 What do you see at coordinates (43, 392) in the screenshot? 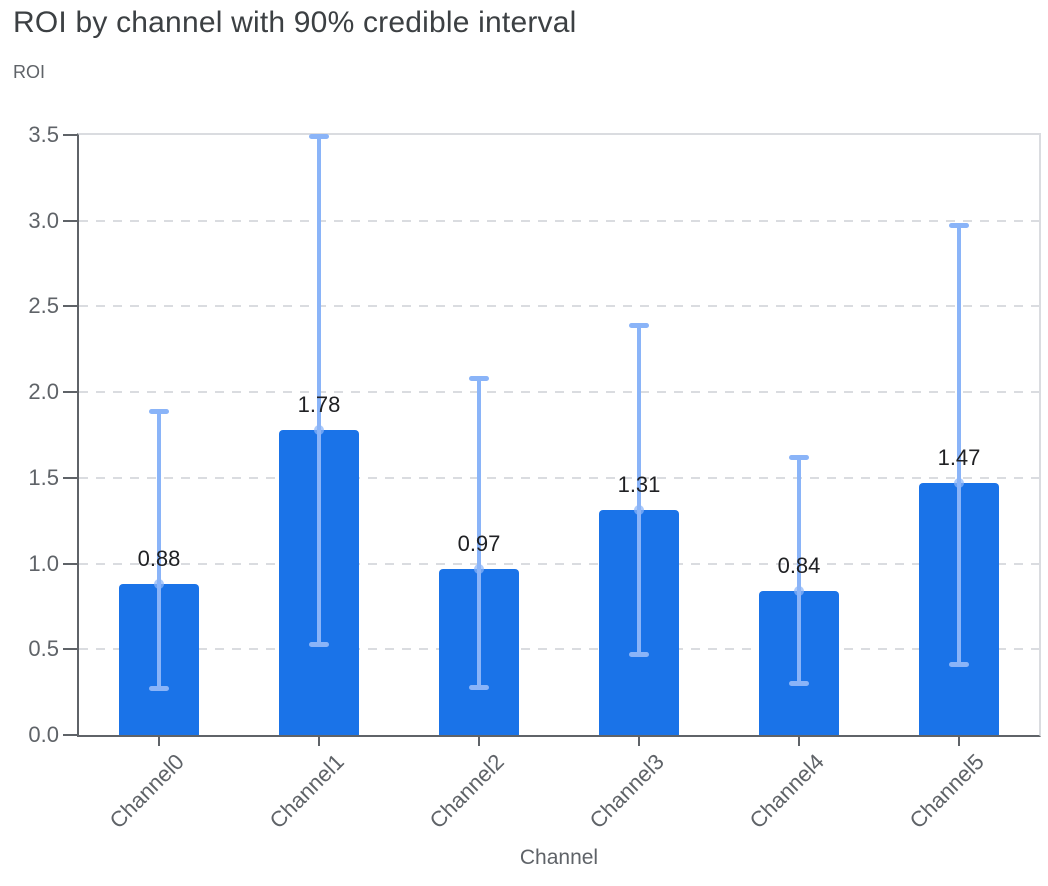
I see `y-tick-label: 2.0` at bounding box center [43, 392].